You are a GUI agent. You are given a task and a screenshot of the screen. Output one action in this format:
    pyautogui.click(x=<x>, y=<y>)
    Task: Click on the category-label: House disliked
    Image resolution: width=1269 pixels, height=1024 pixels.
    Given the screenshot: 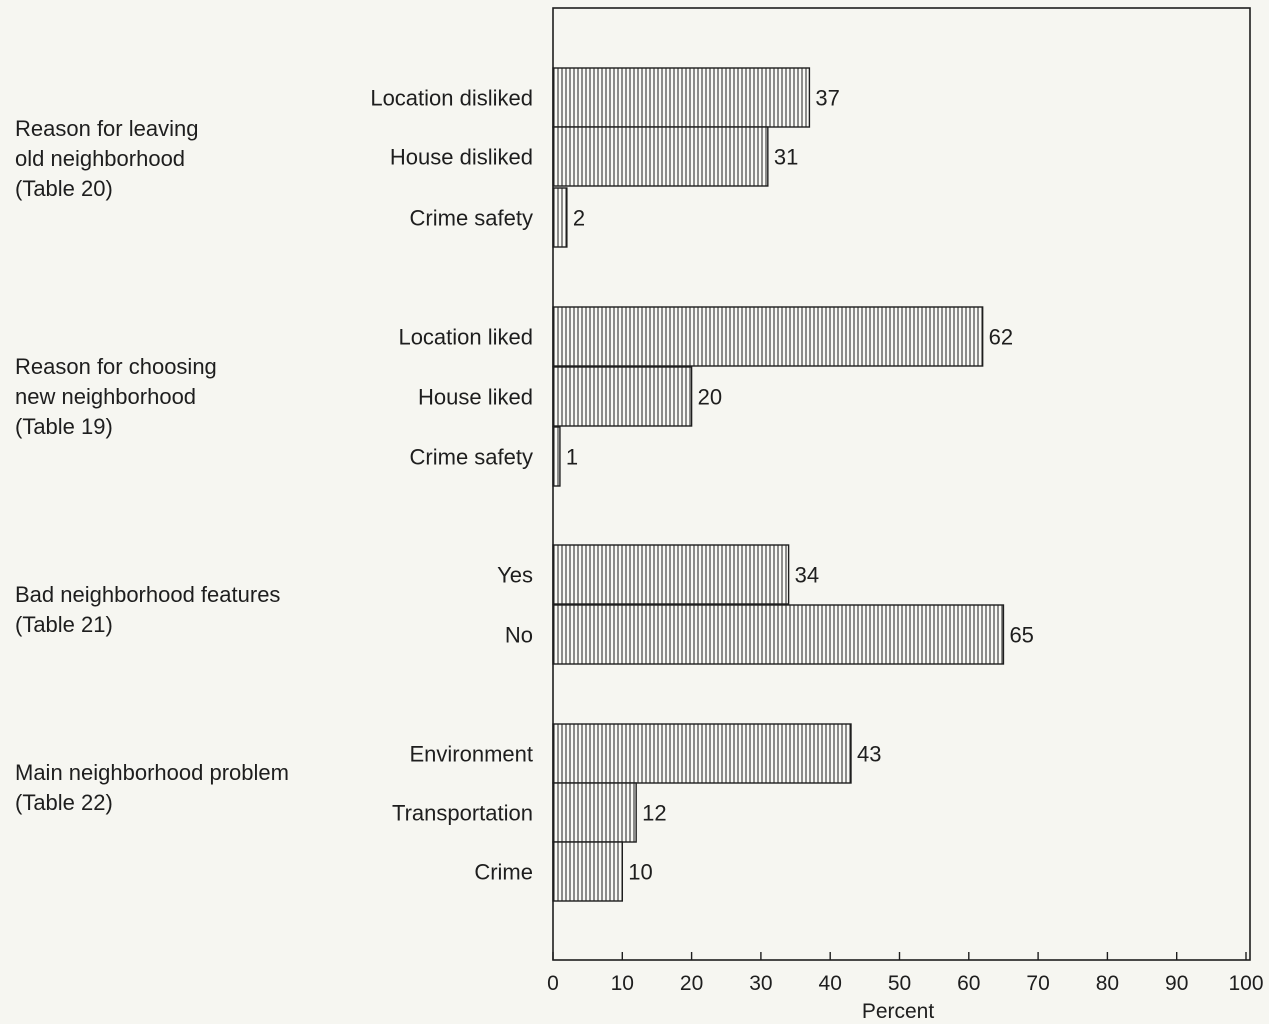 What is the action you would take?
    pyautogui.click(x=461, y=157)
    